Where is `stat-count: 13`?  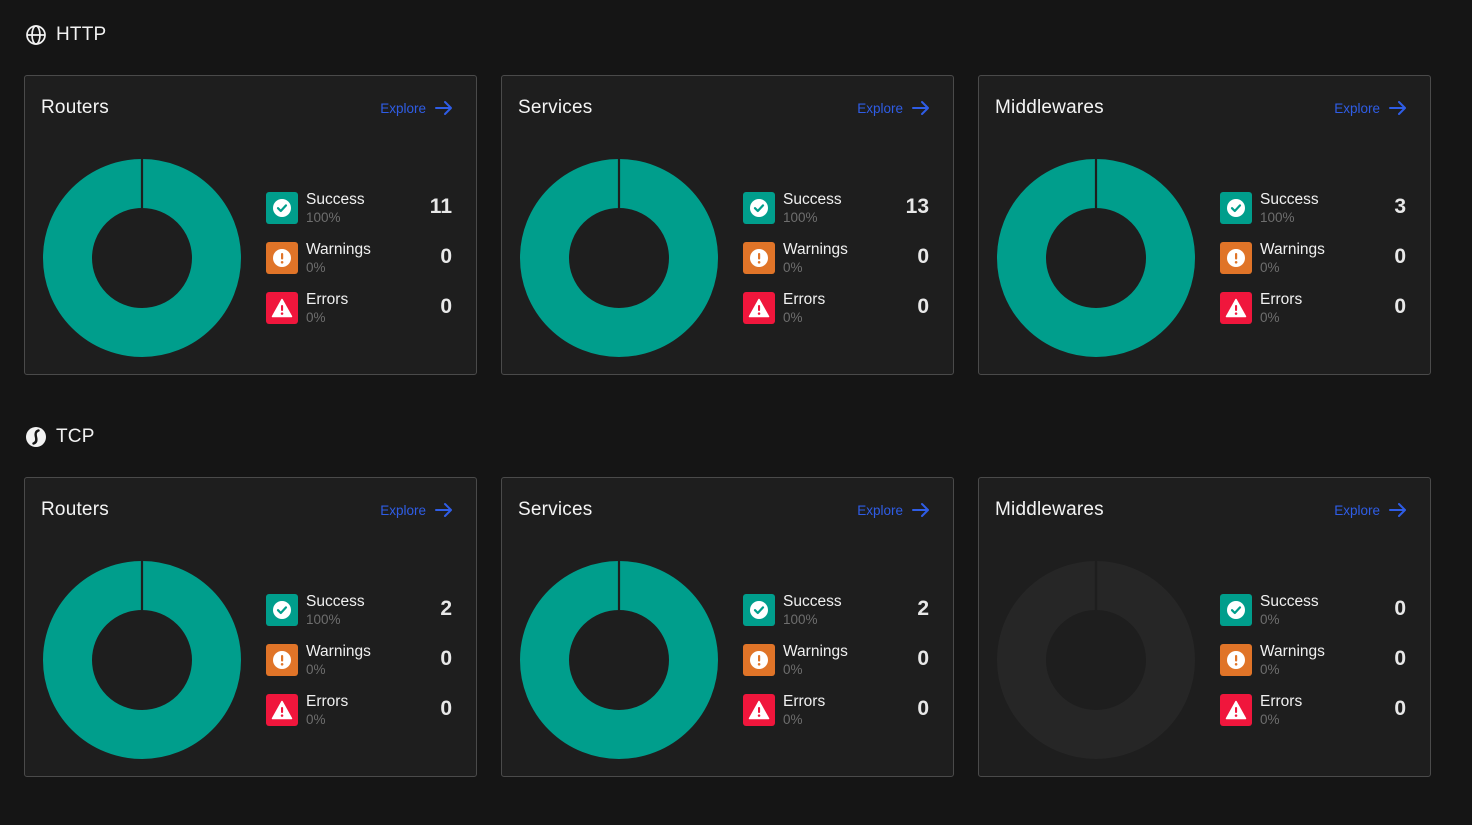 stat-count: 13 is located at coordinates (917, 206).